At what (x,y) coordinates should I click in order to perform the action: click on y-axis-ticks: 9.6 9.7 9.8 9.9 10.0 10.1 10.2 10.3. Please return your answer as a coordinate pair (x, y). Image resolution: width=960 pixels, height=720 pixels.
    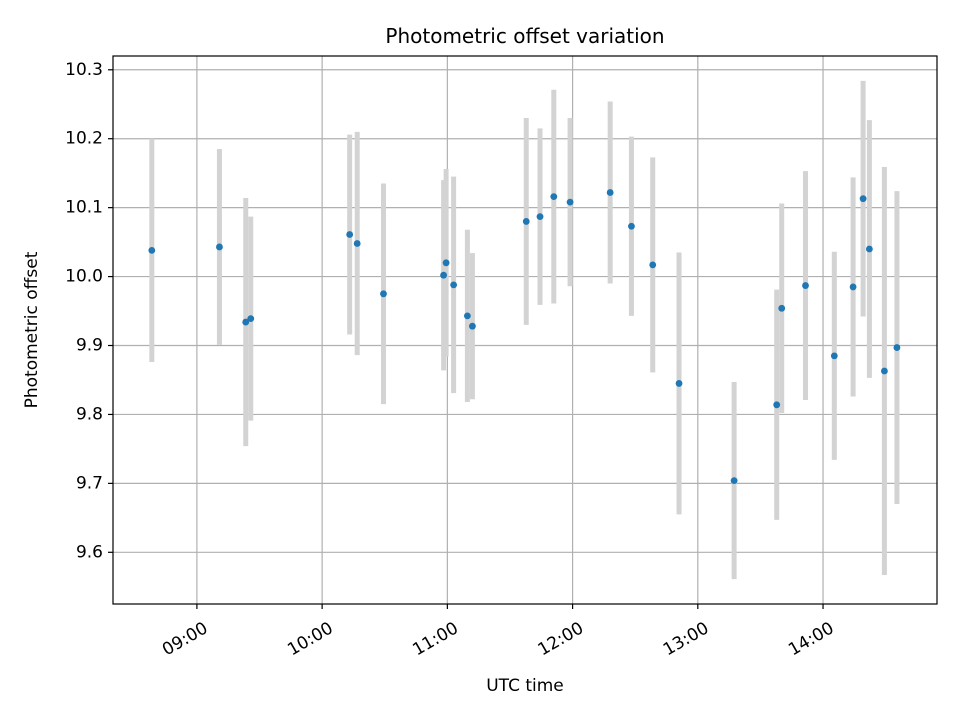
    Looking at the image, I should click on (89, 311).